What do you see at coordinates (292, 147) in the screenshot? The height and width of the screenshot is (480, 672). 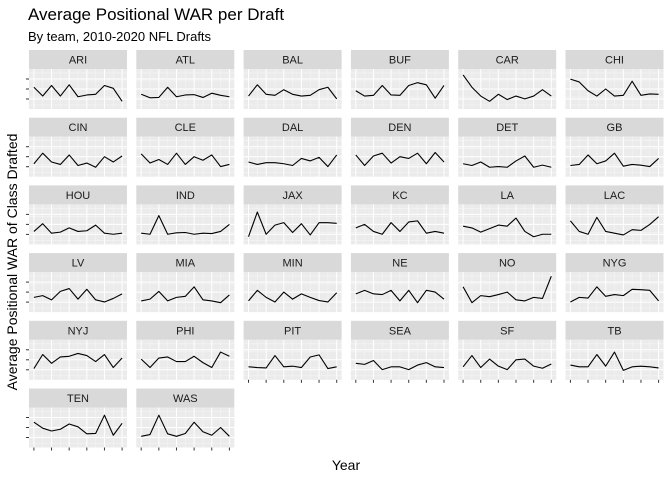 I see `facet-dal: DAL` at bounding box center [292, 147].